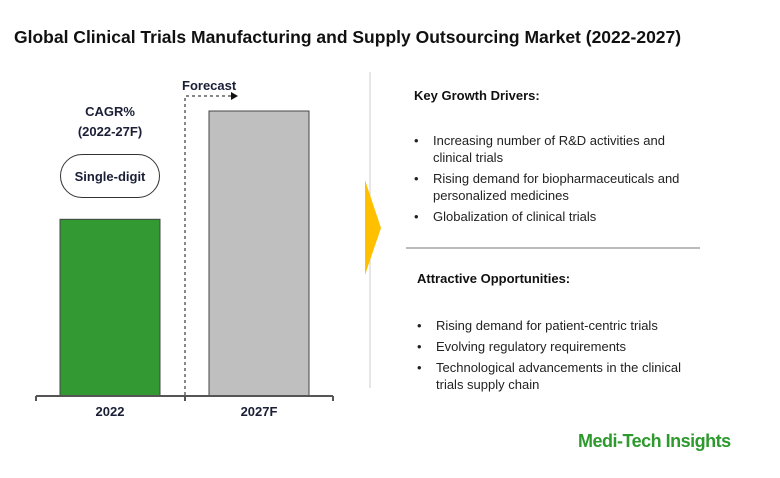  Describe the element at coordinates (561, 325) in the screenshot. I see `list-item: Rising demand for patient-centric trials` at that location.